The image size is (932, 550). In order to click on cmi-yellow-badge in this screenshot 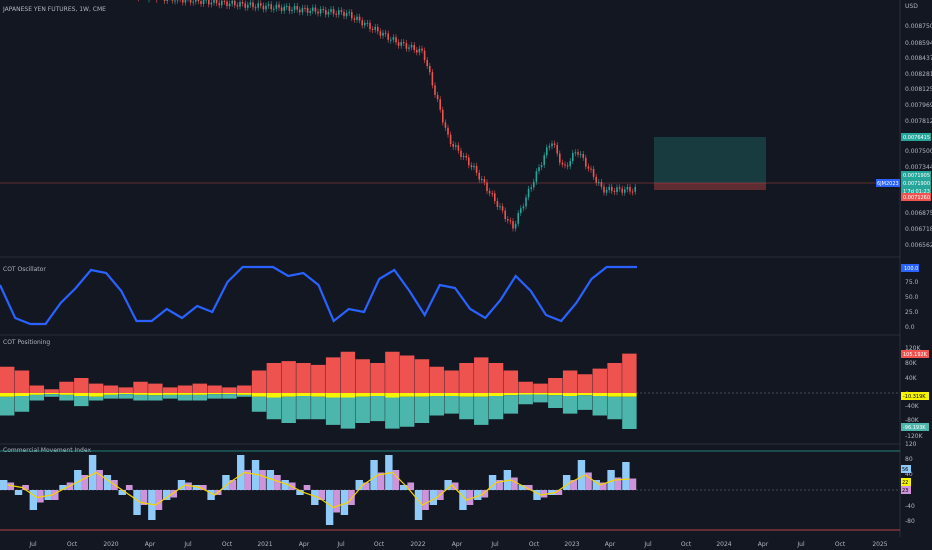, I will do `click(906, 482)`.